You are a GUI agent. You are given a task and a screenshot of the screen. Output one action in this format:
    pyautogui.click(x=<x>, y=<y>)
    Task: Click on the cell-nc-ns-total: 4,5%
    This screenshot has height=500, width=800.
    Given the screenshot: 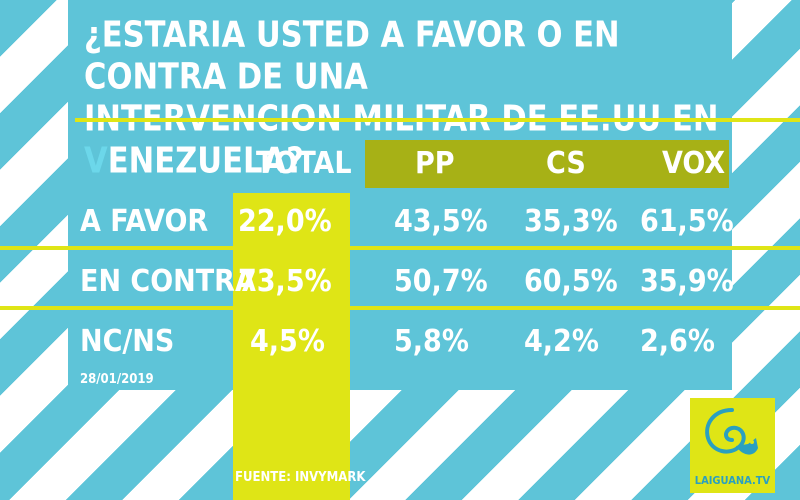 What is the action you would take?
    pyautogui.click(x=287, y=341)
    